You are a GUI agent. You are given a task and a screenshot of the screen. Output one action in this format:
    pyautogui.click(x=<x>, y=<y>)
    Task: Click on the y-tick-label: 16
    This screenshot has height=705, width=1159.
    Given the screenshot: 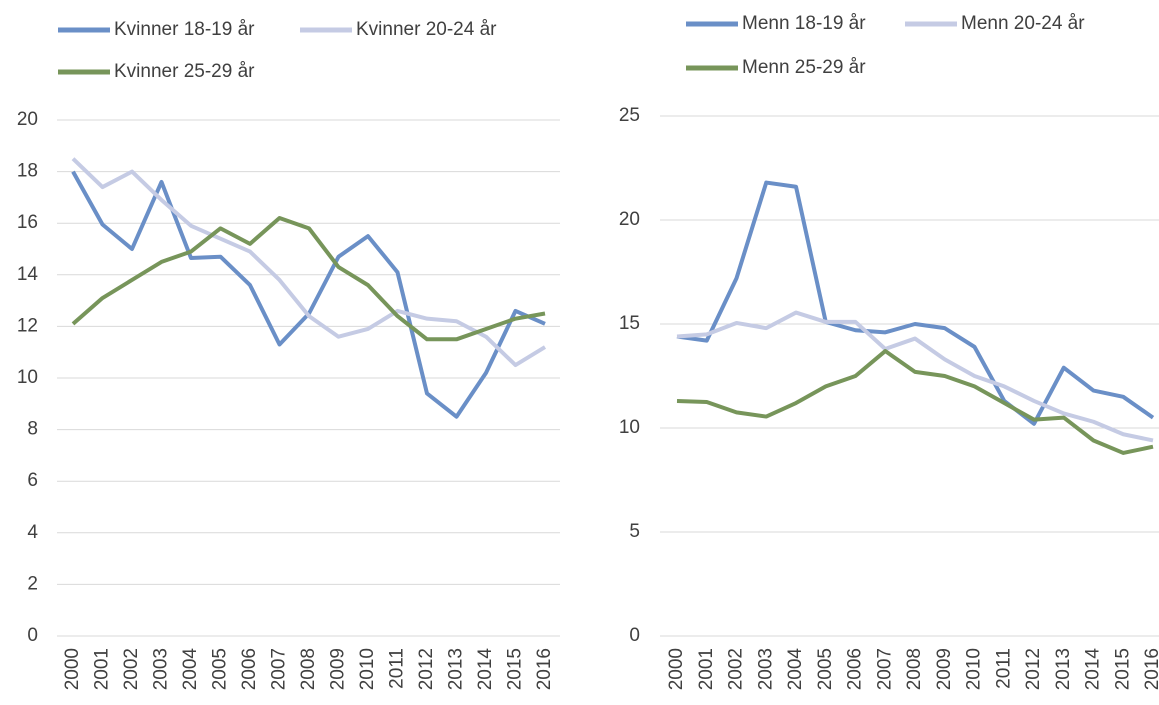 What is the action you would take?
    pyautogui.click(x=27, y=222)
    